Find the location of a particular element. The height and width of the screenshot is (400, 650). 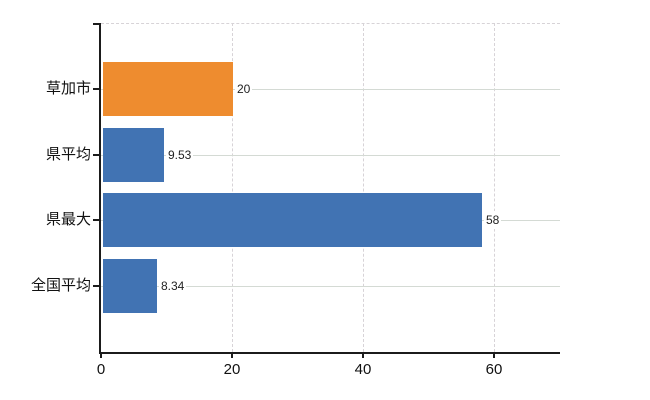

value-label: 8.34 is located at coordinates (173, 286).